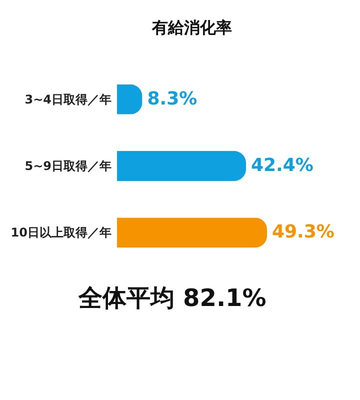  I want to click on y-tick-label: 10日以上取得／年, so click(61, 233).